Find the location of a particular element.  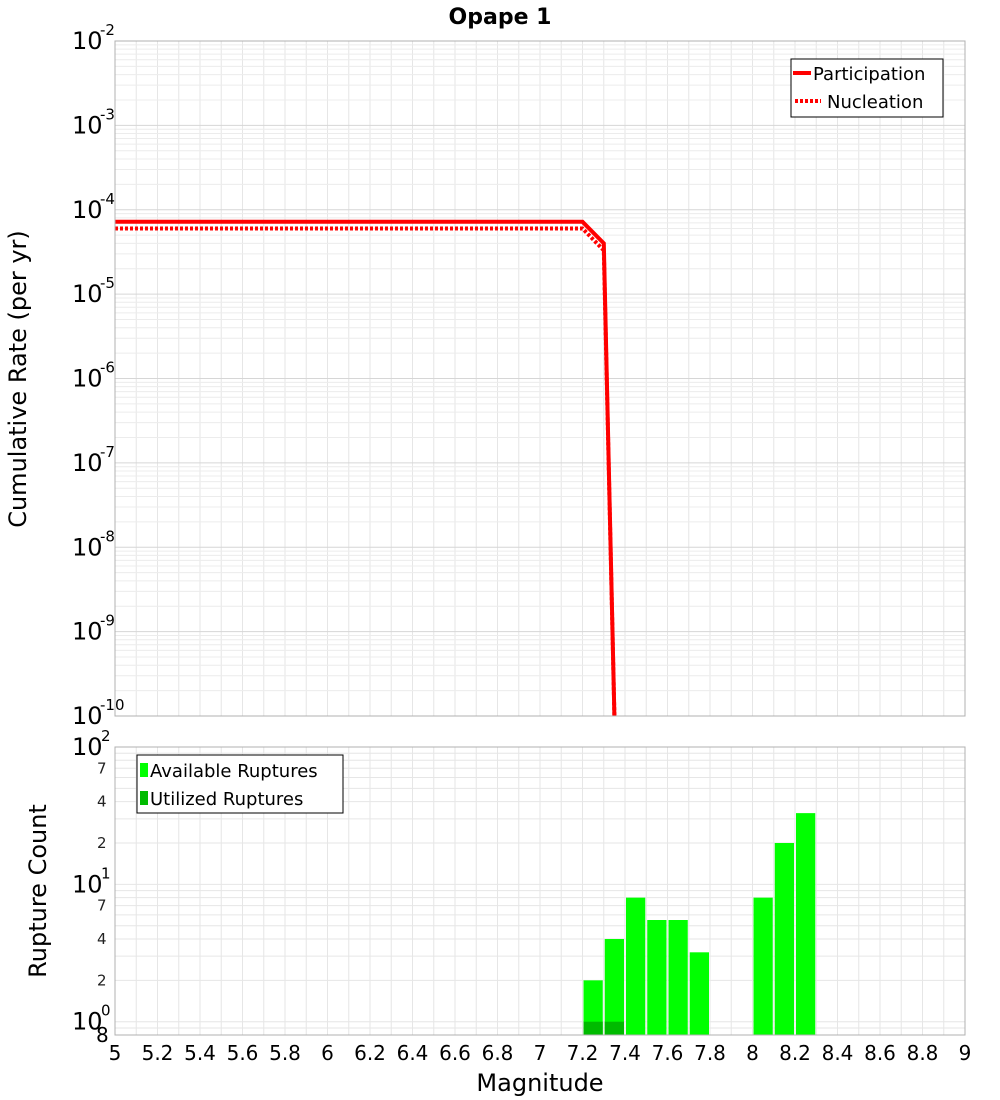

legend-label-participation: Participation is located at coordinates (869, 74).